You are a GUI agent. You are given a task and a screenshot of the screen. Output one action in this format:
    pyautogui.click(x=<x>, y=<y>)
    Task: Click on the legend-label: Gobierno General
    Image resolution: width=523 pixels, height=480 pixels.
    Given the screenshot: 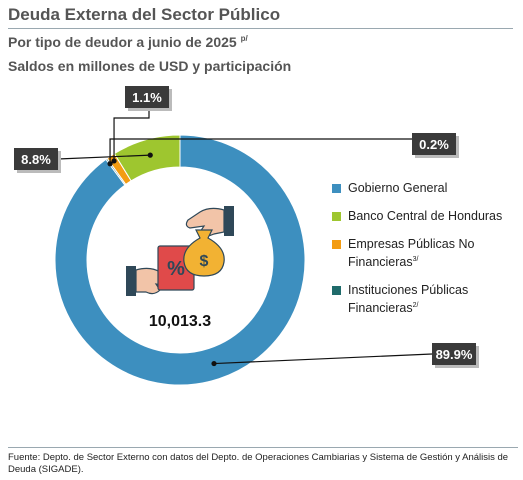 What is the action you would take?
    pyautogui.click(x=398, y=188)
    